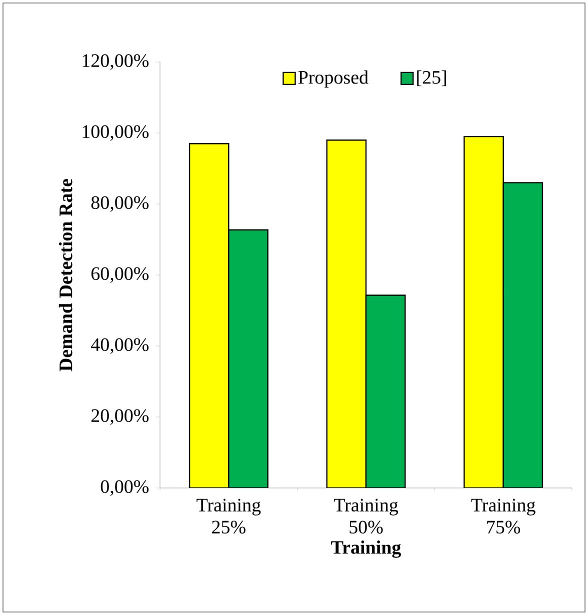  What do you see at coordinates (115, 133) in the screenshot?
I see `y-tick-label: 100,00%` at bounding box center [115, 133].